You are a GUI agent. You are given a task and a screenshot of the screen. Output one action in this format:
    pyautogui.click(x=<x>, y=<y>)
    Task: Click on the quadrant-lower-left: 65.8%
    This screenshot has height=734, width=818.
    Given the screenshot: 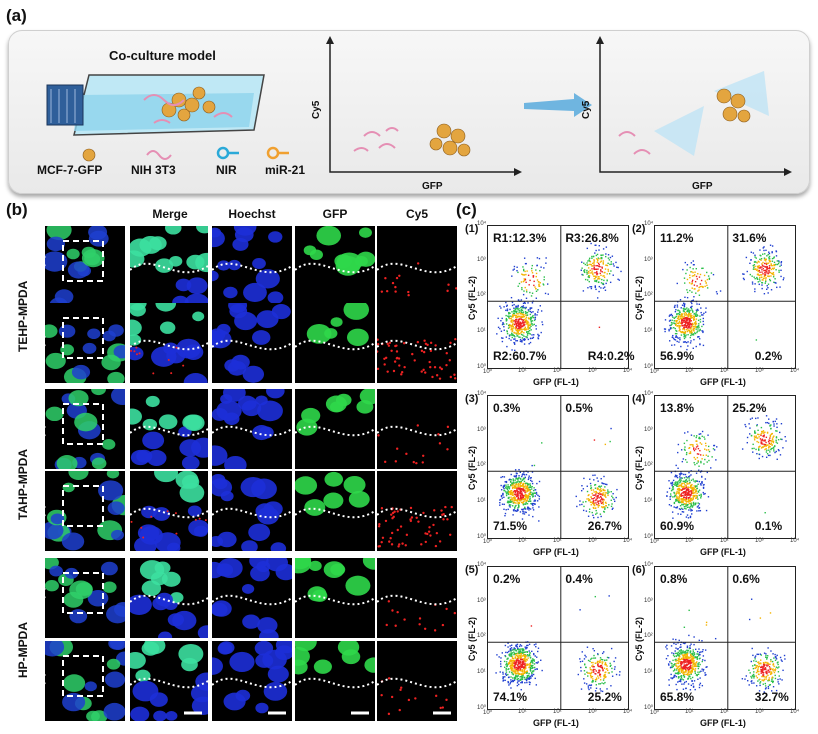 What is the action you would take?
    pyautogui.click(x=677, y=697)
    